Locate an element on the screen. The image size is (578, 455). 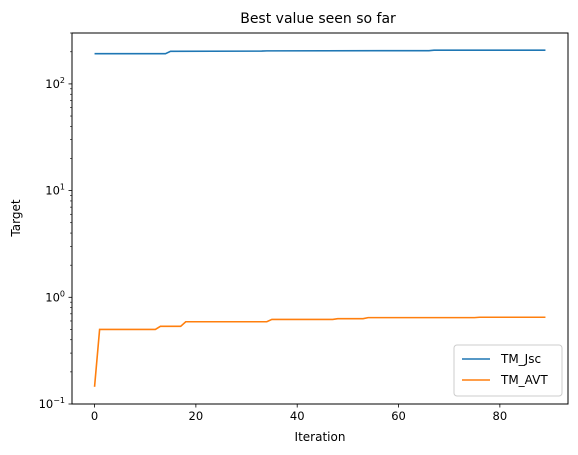
y-tick-label: 10⁻¹ is located at coordinates (52, 403).